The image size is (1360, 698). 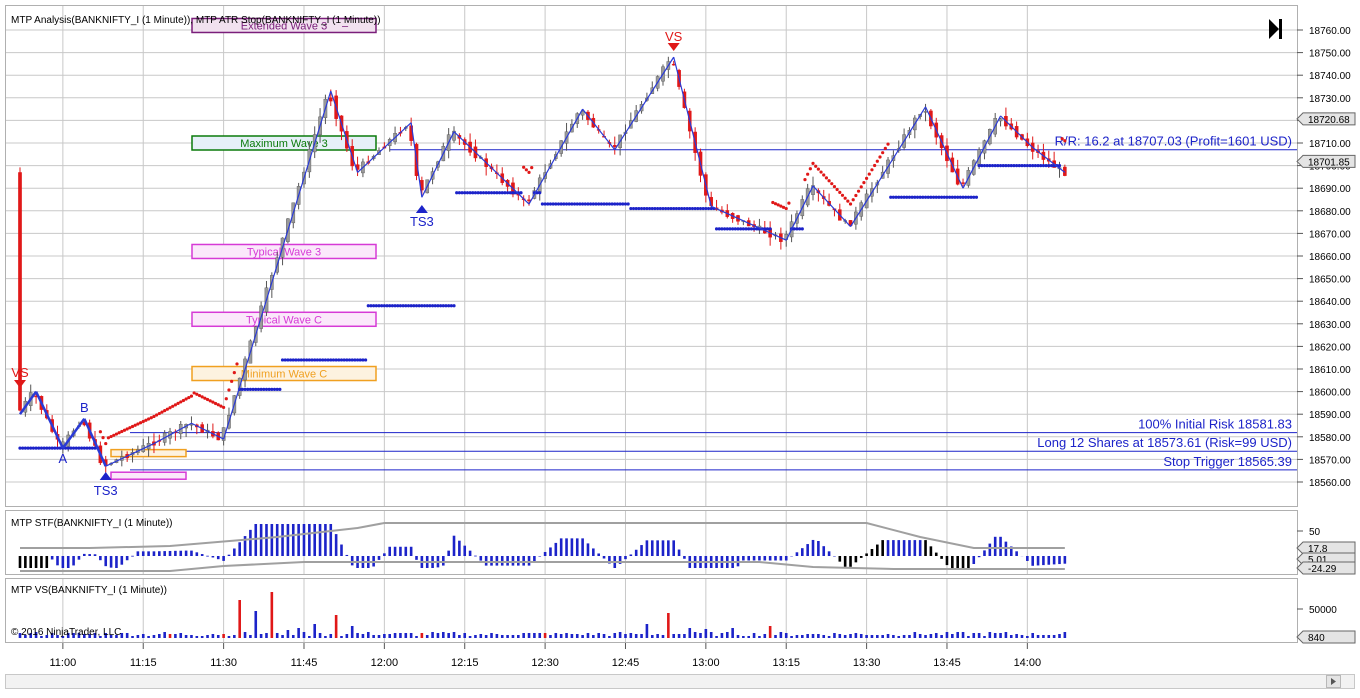 What do you see at coordinates (652, 611) in the screenshot?
I see `vs-panel` at bounding box center [652, 611].